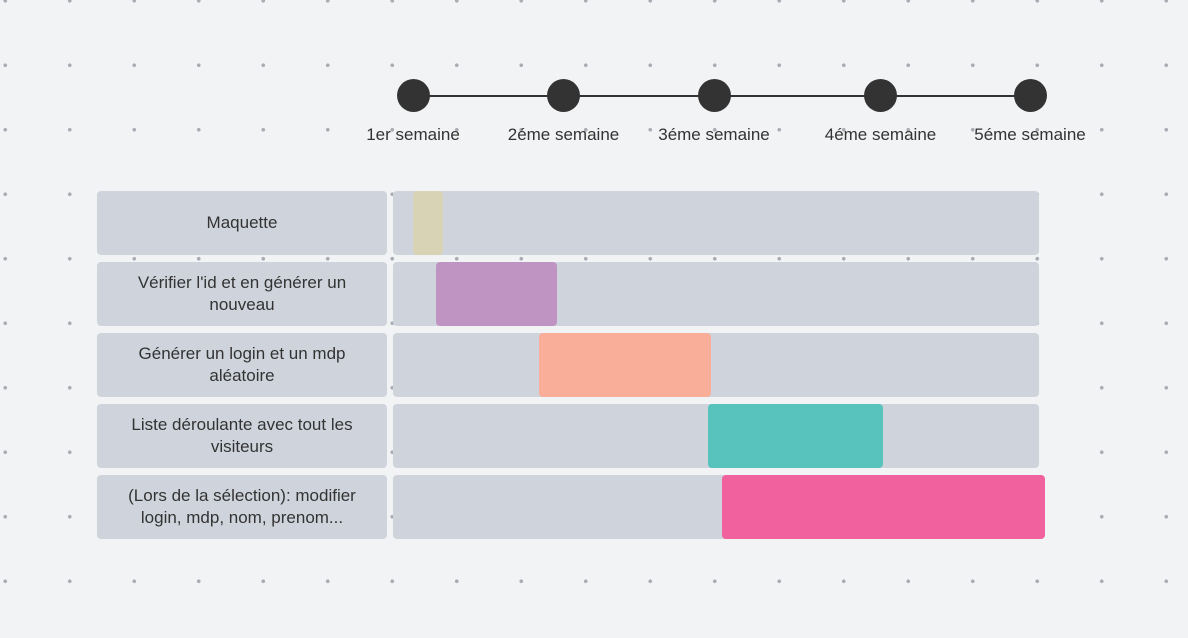 Image resolution: width=1188 pixels, height=638 pixels. I want to click on task-label-text: Maquette, so click(242, 222).